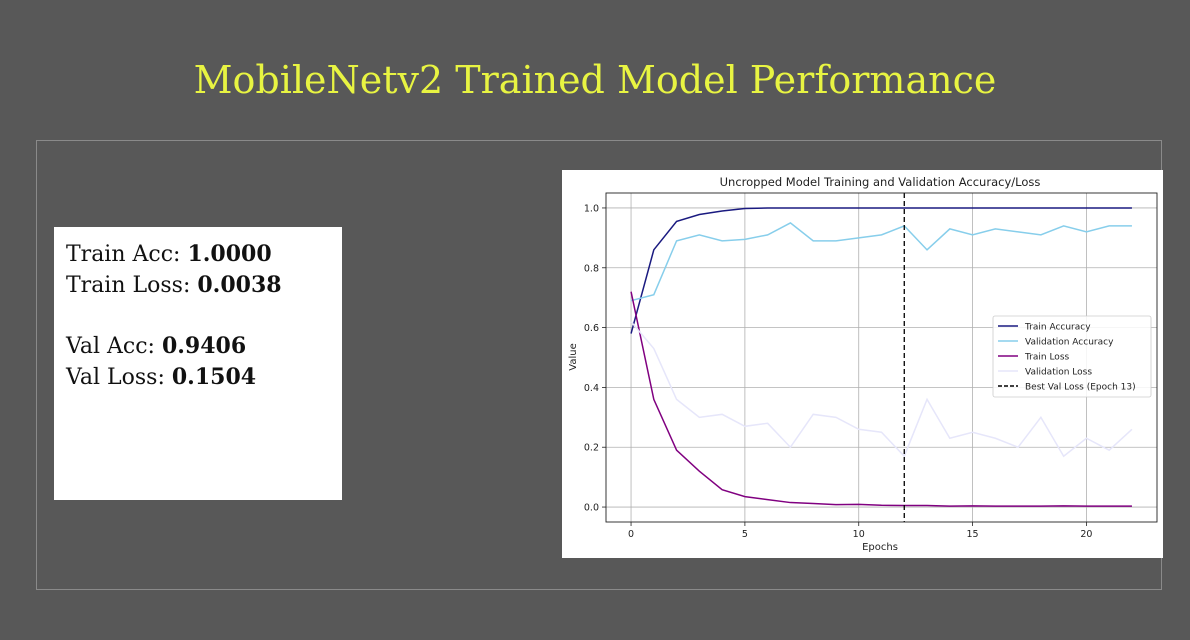  I want to click on y-tick-label: 0.8, so click(591, 268).